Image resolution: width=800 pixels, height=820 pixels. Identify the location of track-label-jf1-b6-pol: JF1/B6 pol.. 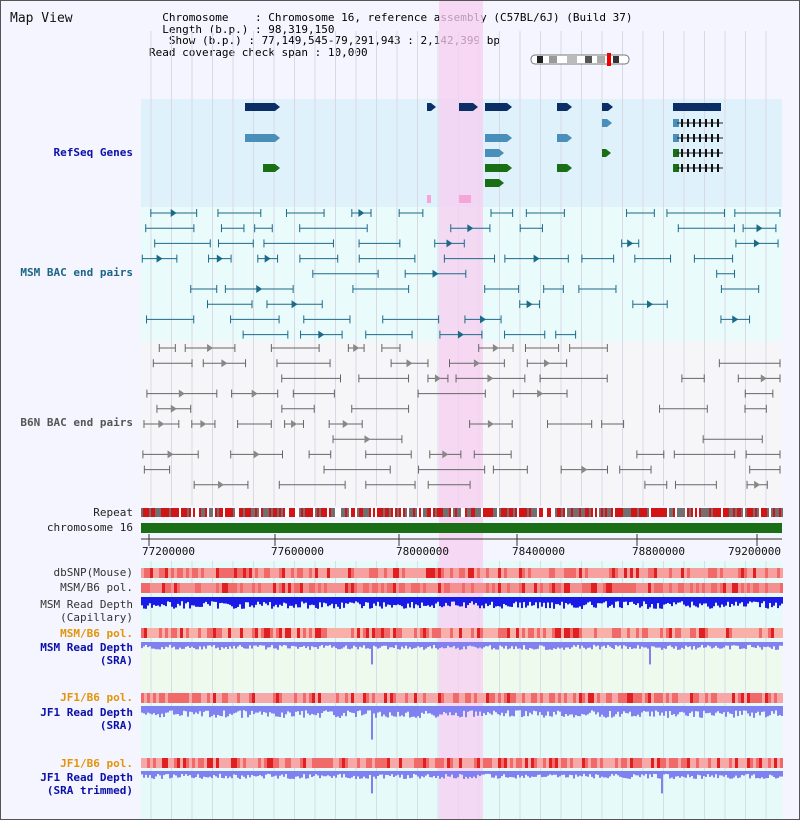
(96, 697).